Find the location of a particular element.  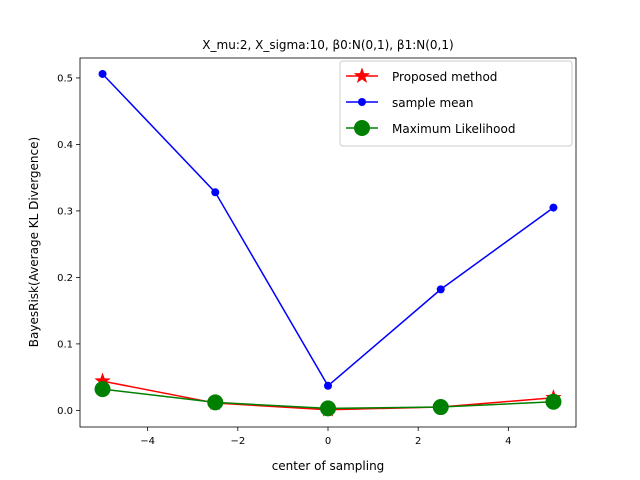

y-tick-label: 0.0 is located at coordinates (65, 411).